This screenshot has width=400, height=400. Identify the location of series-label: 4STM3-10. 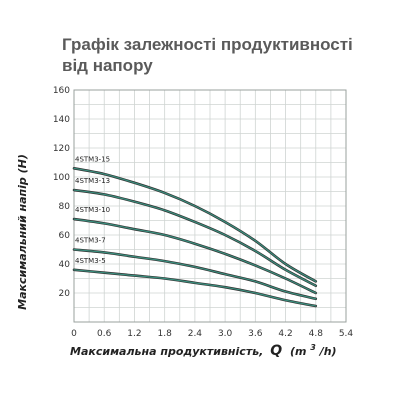
(92, 210).